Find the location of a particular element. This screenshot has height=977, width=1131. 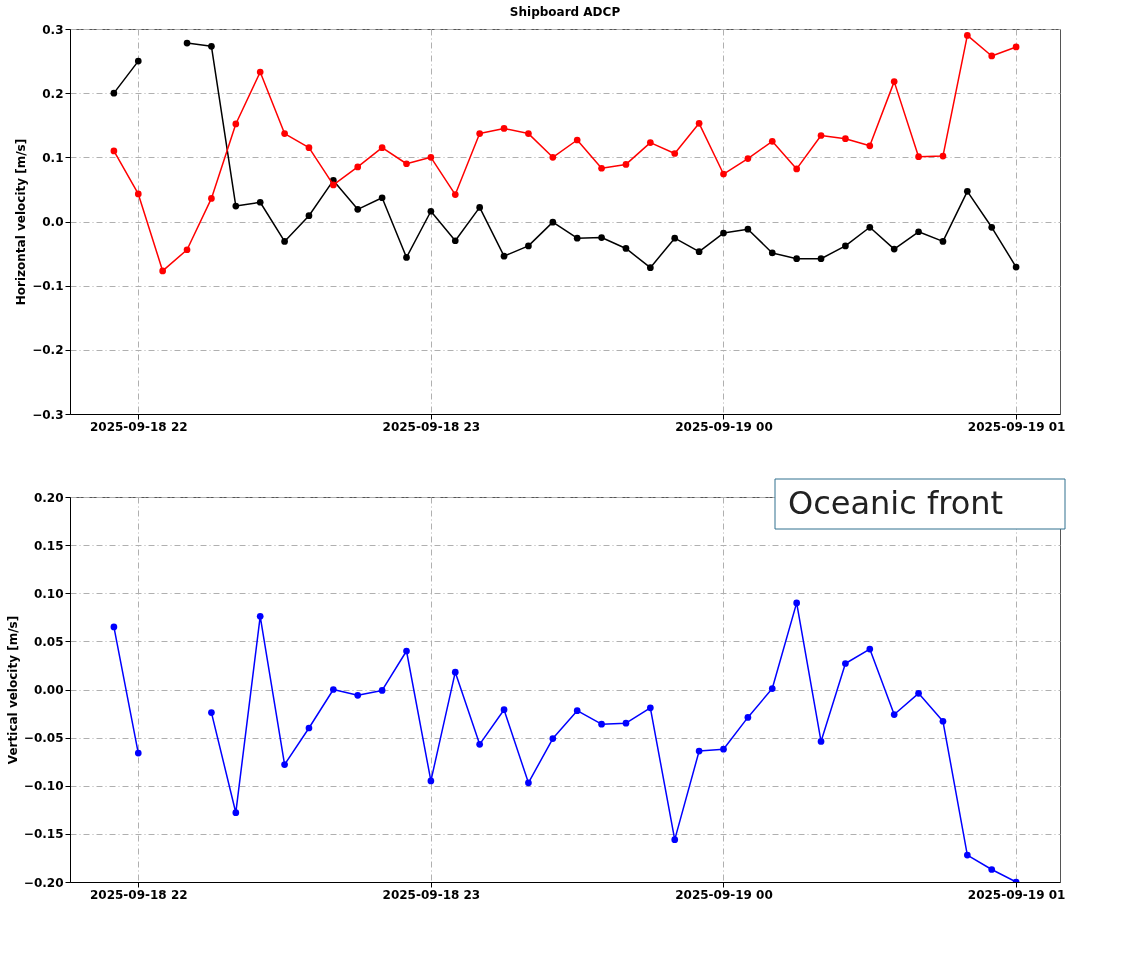

y-tick-label: 0.2 is located at coordinates (53, 93).